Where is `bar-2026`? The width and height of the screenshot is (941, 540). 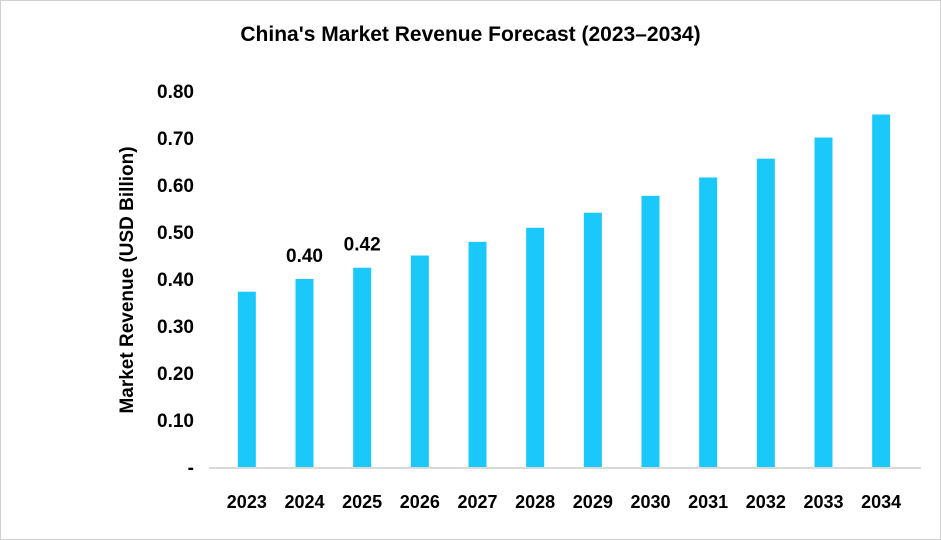 bar-2026 is located at coordinates (419, 361).